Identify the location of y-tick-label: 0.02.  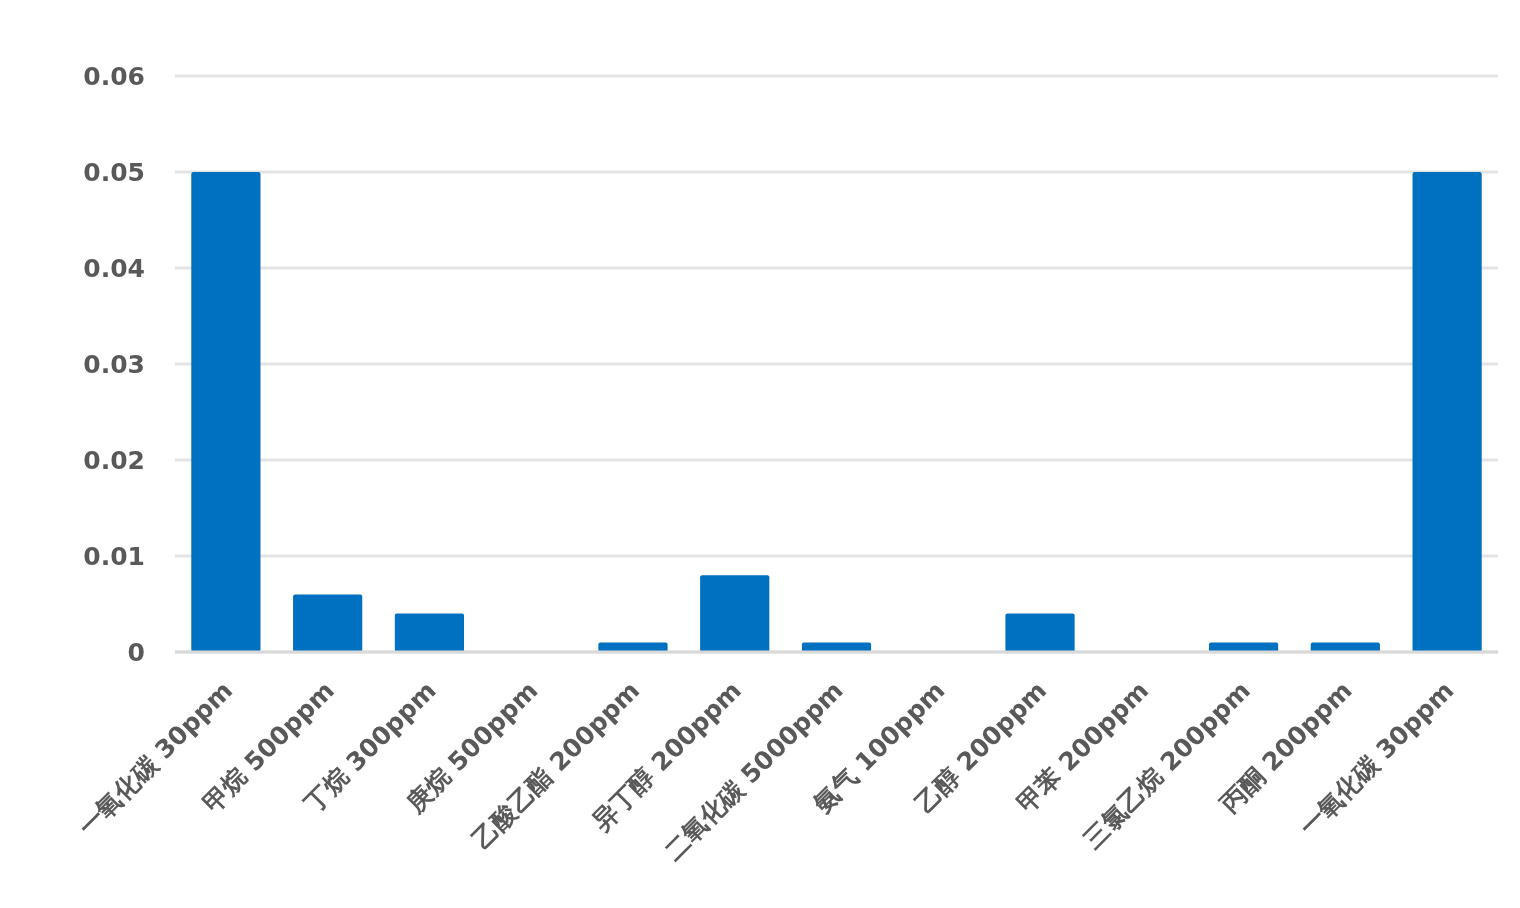
(114, 460).